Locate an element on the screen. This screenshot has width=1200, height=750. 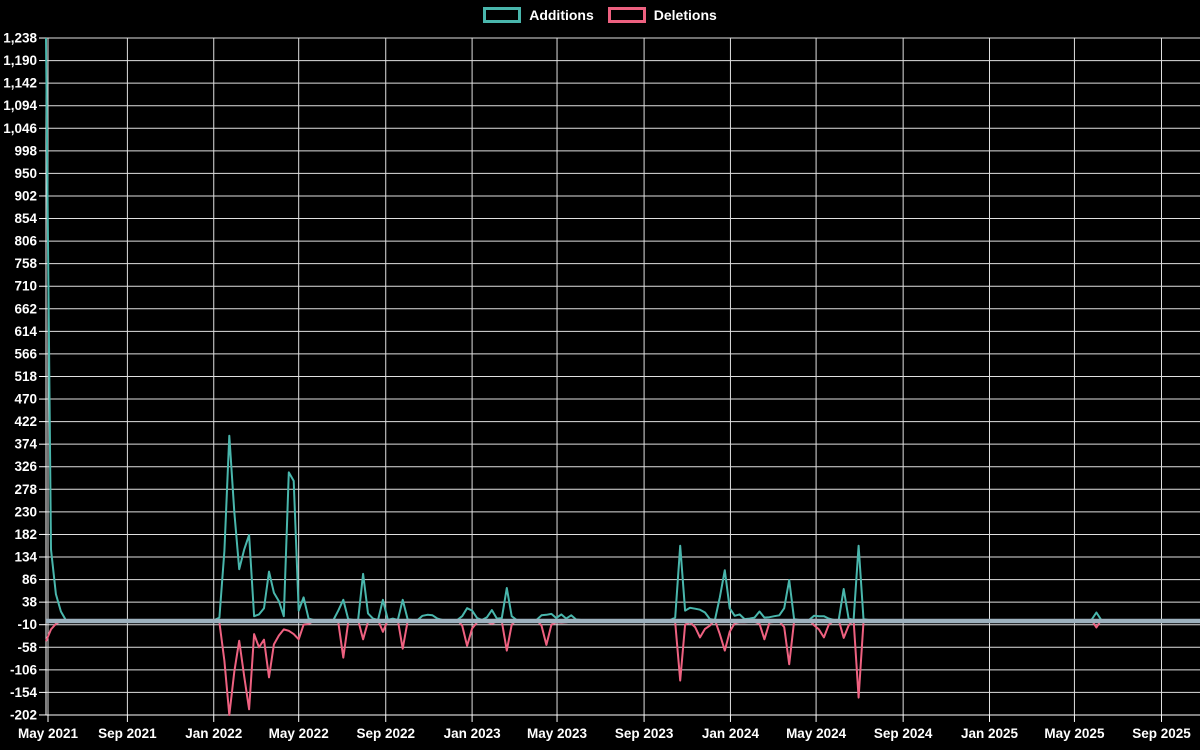
svg-text: May 2024 is located at coordinates (816, 733).